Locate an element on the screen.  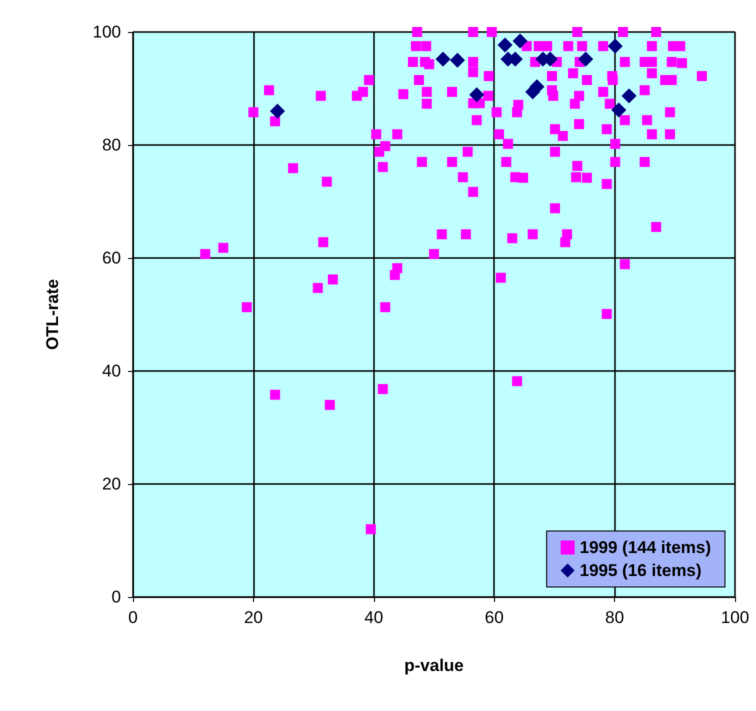
y-tick-label: 0 is located at coordinates (116, 597).